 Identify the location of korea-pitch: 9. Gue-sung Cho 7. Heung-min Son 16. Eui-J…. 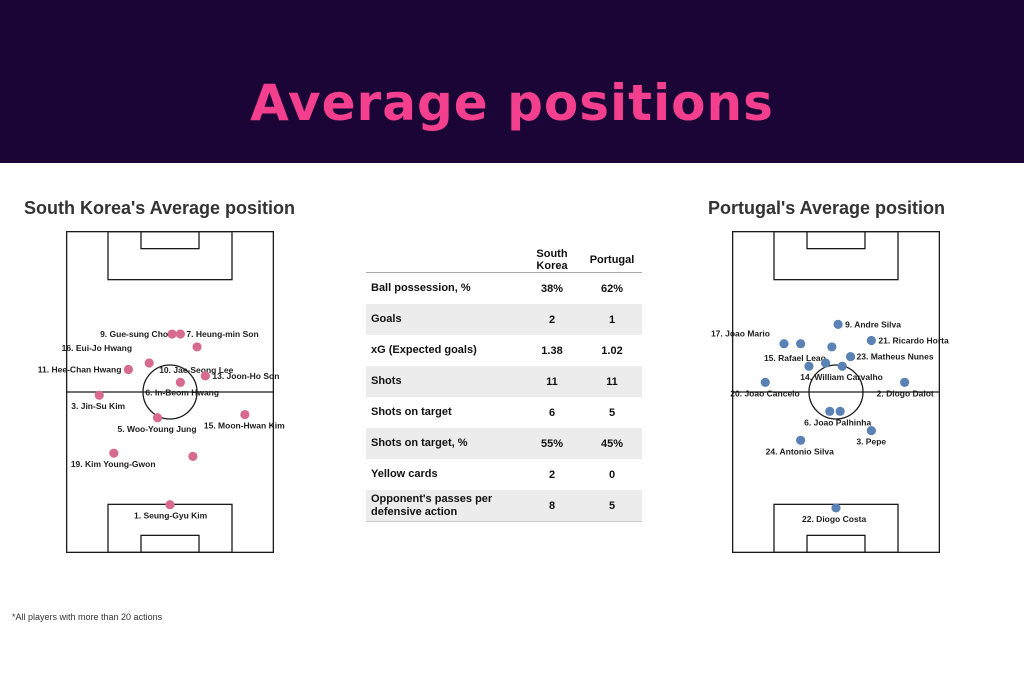
(161, 392).